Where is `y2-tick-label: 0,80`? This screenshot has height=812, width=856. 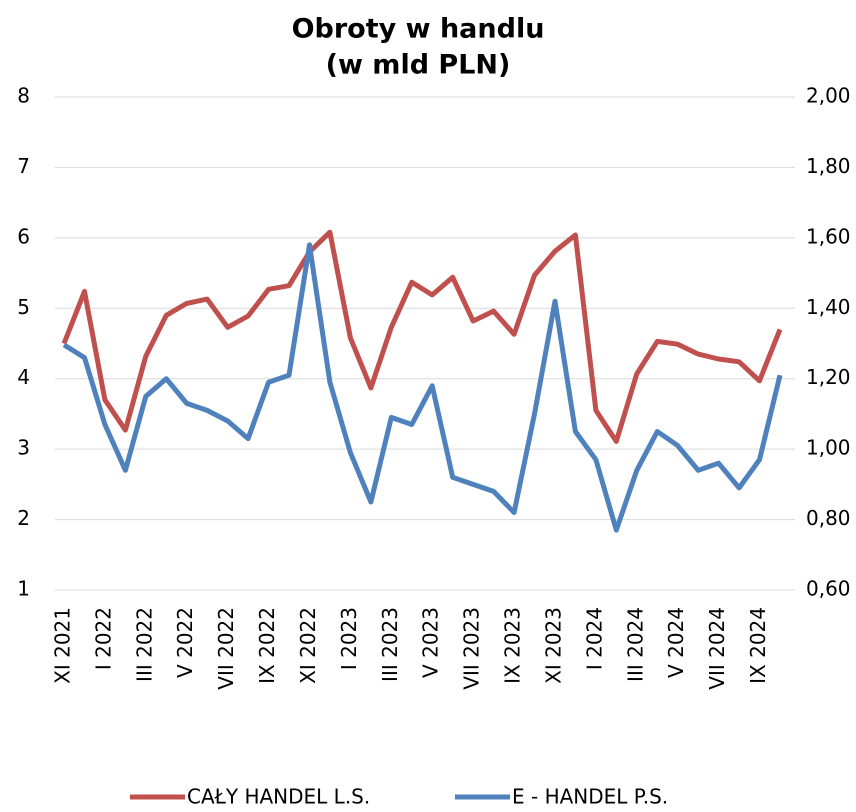
y2-tick-label: 0,80 is located at coordinates (828, 518).